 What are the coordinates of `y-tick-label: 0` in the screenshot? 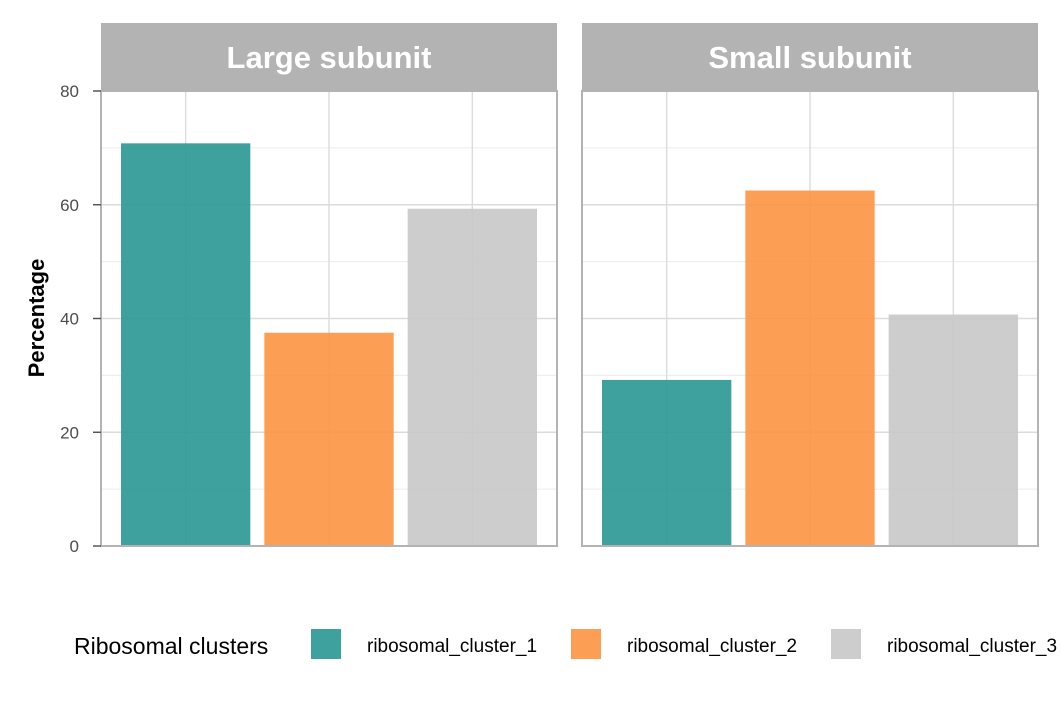 It's located at (74, 546).